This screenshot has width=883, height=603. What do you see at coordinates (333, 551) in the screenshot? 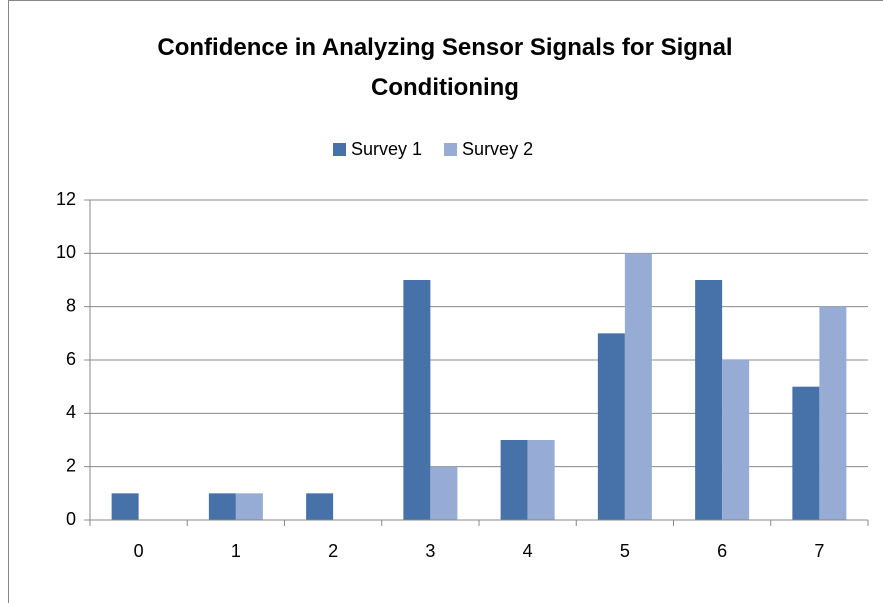
I see `x-tick-label: 2` at bounding box center [333, 551].